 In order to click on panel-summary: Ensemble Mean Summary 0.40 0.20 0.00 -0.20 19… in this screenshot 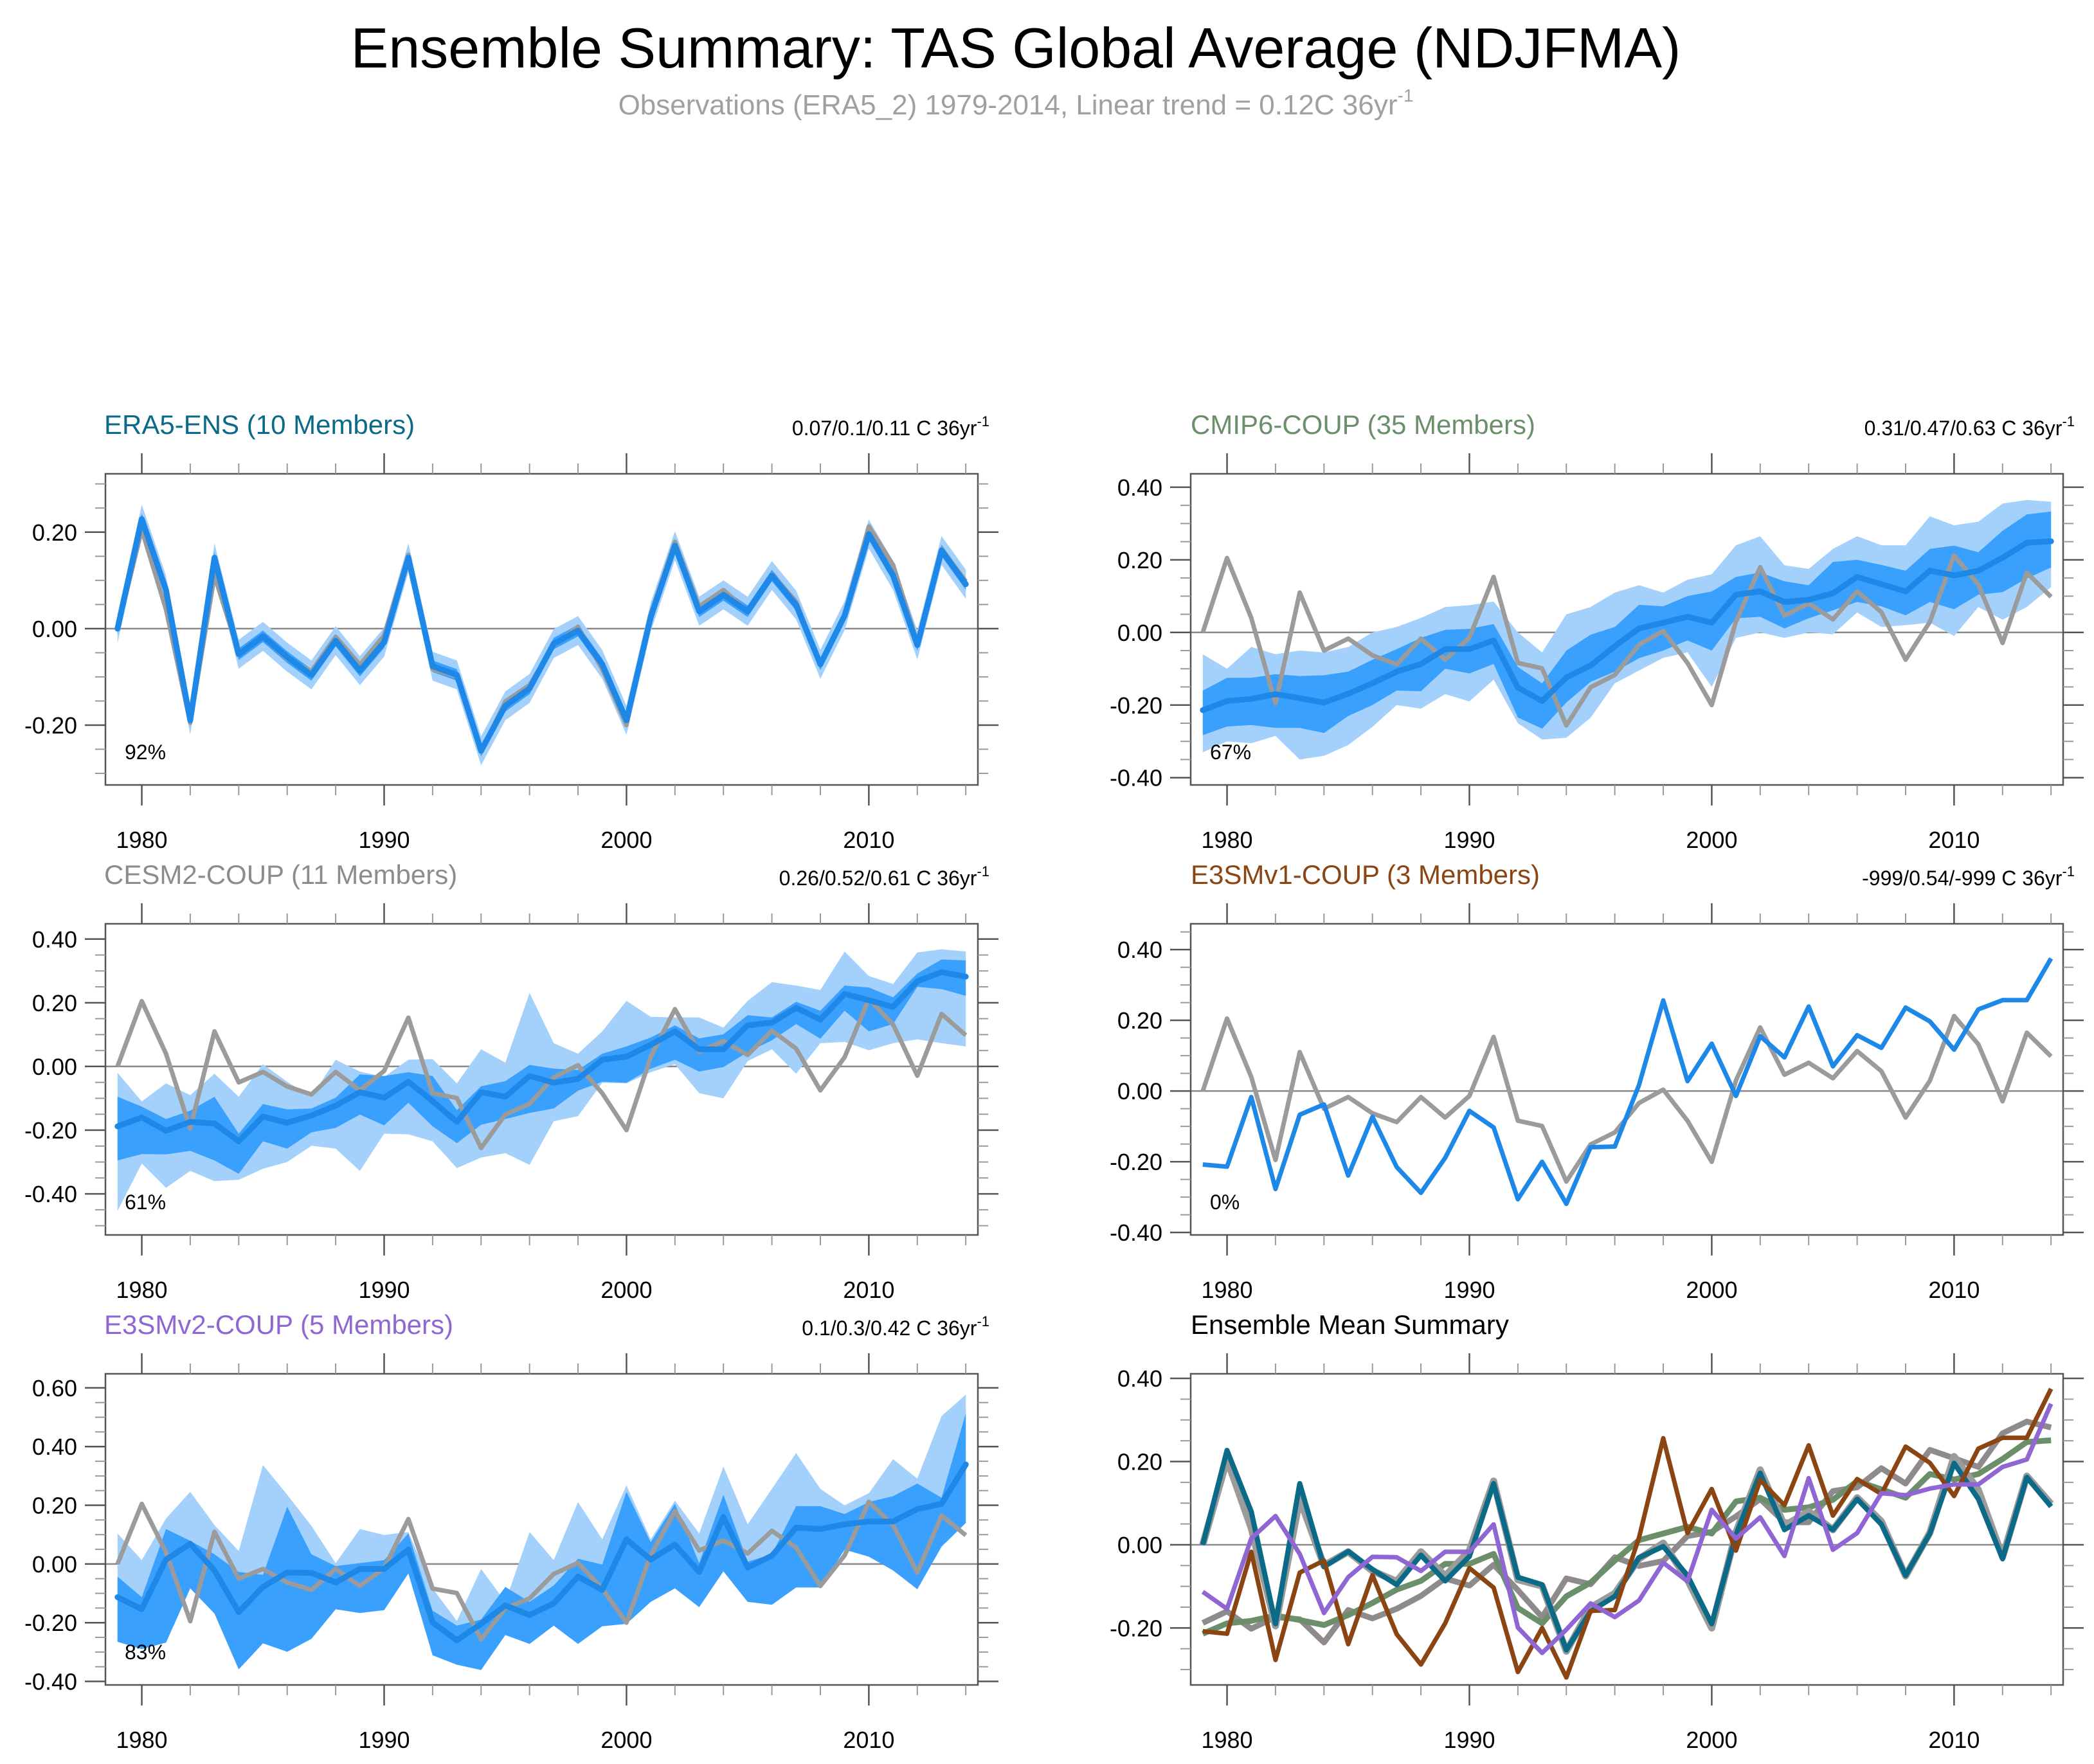, I will do `click(1597, 1532)`.